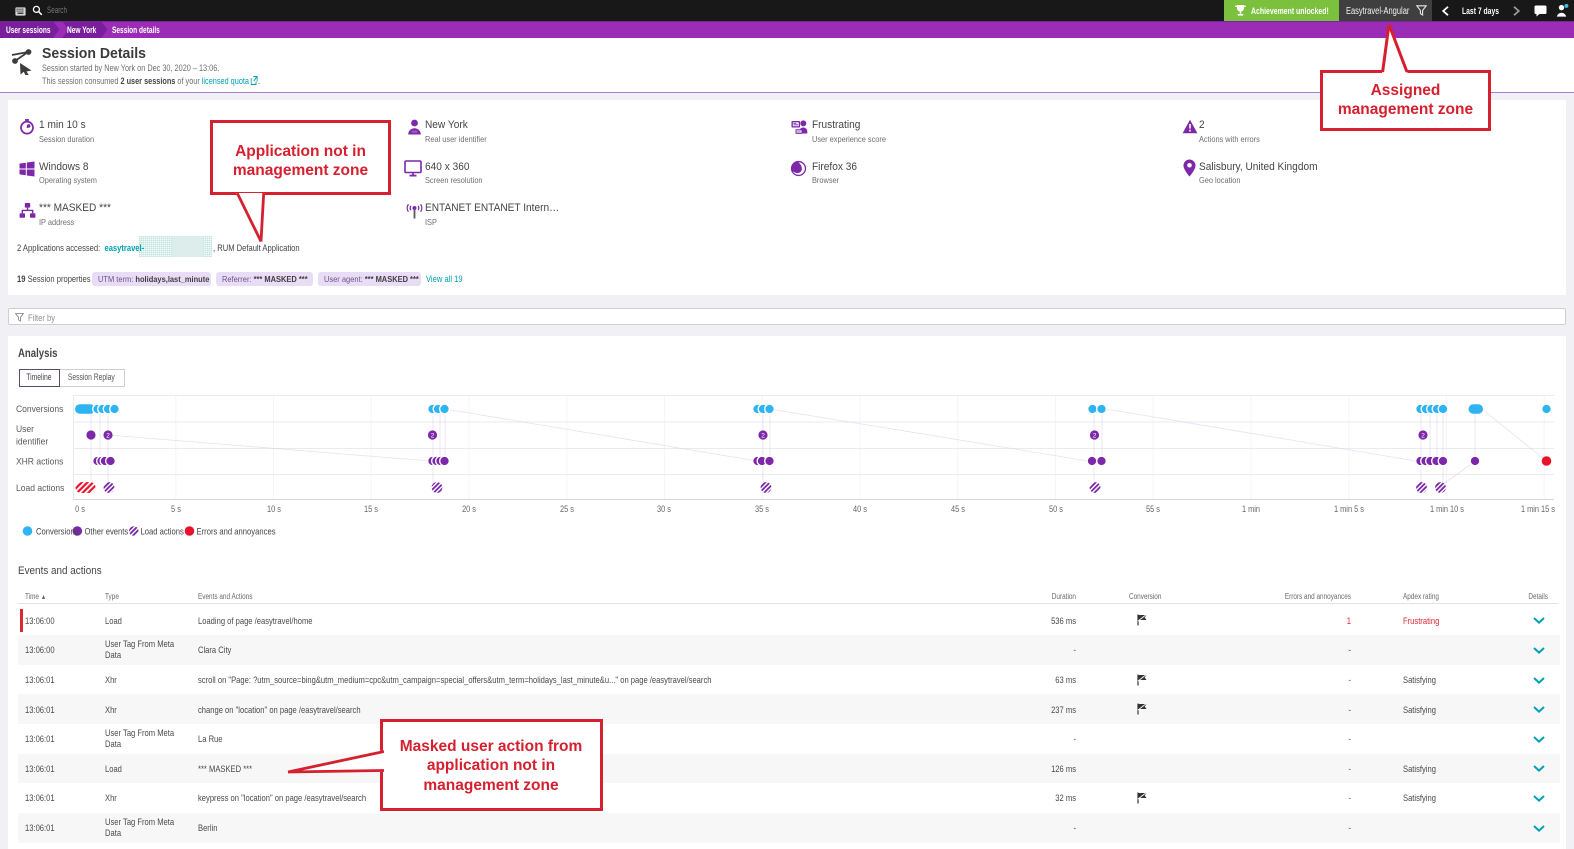 The image size is (1574, 849). Describe the element at coordinates (1251, 509) in the screenshot. I see `svg-text: 1 min` at that location.